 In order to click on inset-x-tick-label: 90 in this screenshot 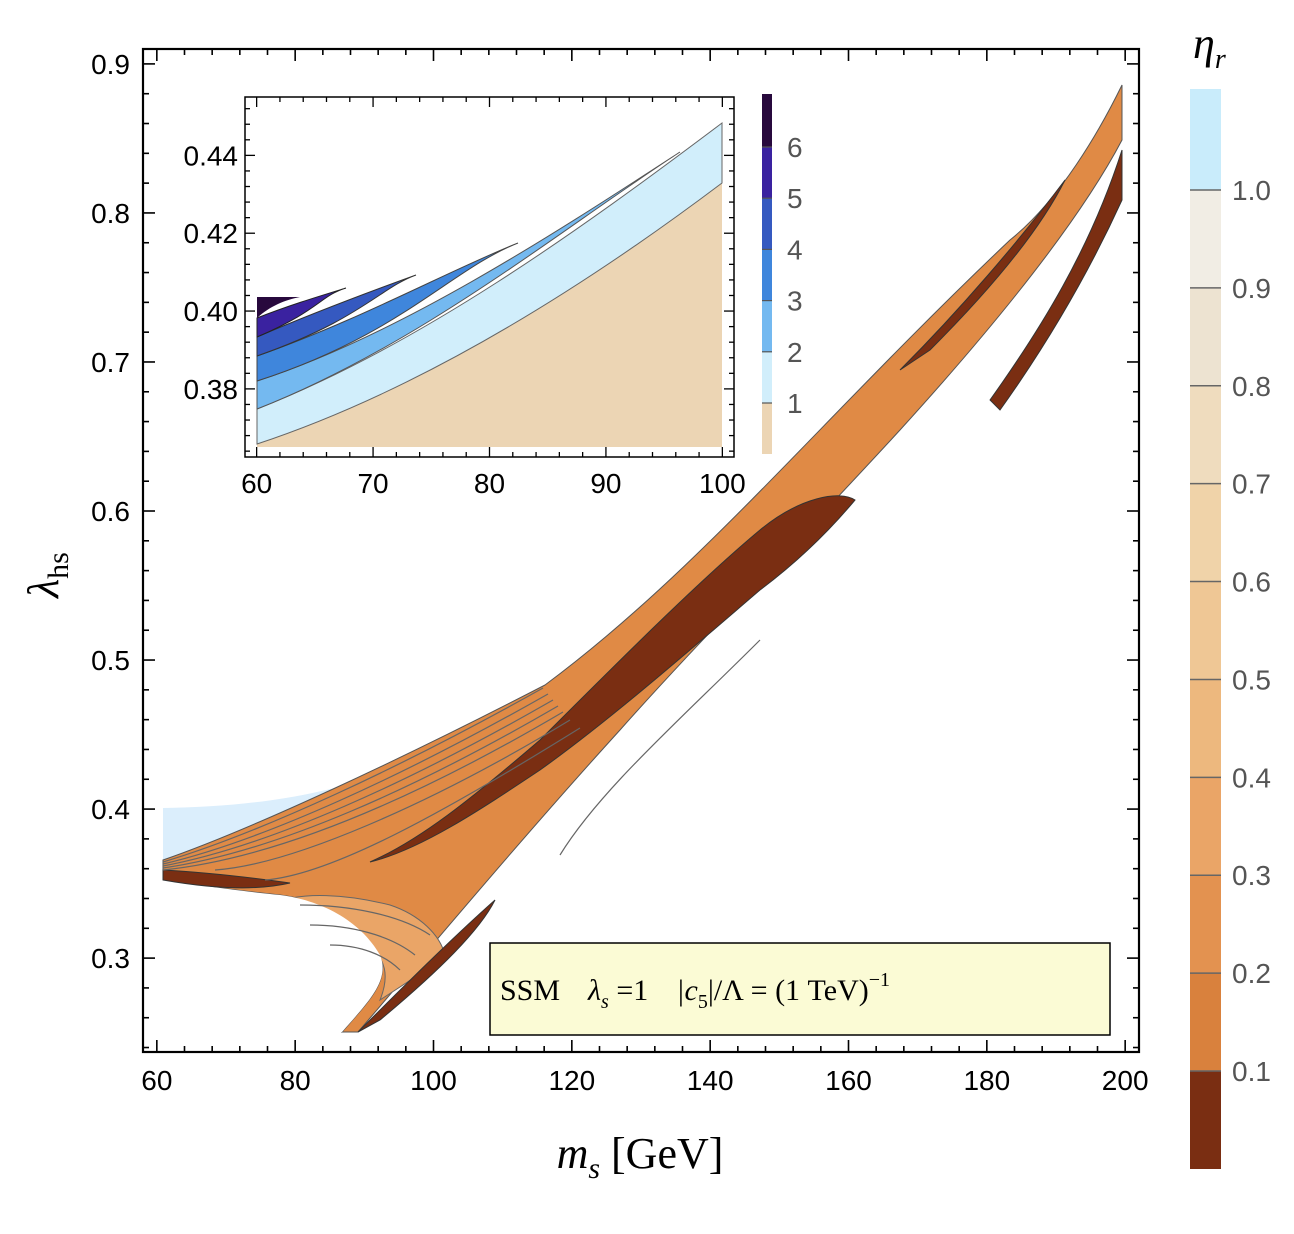, I will do `click(605, 483)`.